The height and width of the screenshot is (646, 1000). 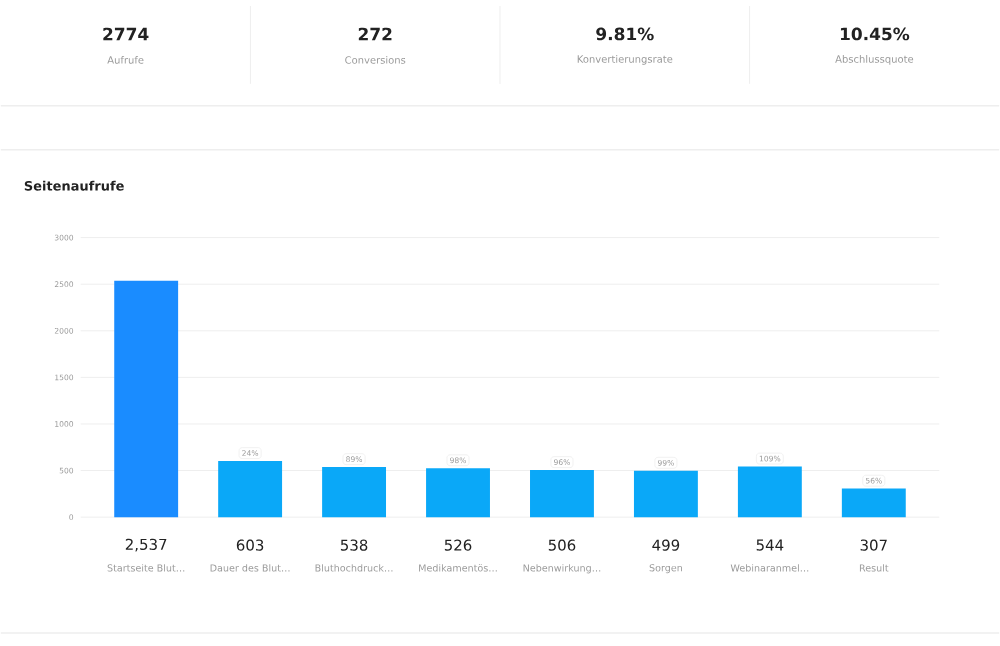 What do you see at coordinates (625, 33) in the screenshot?
I see `text: 9.81%` at bounding box center [625, 33].